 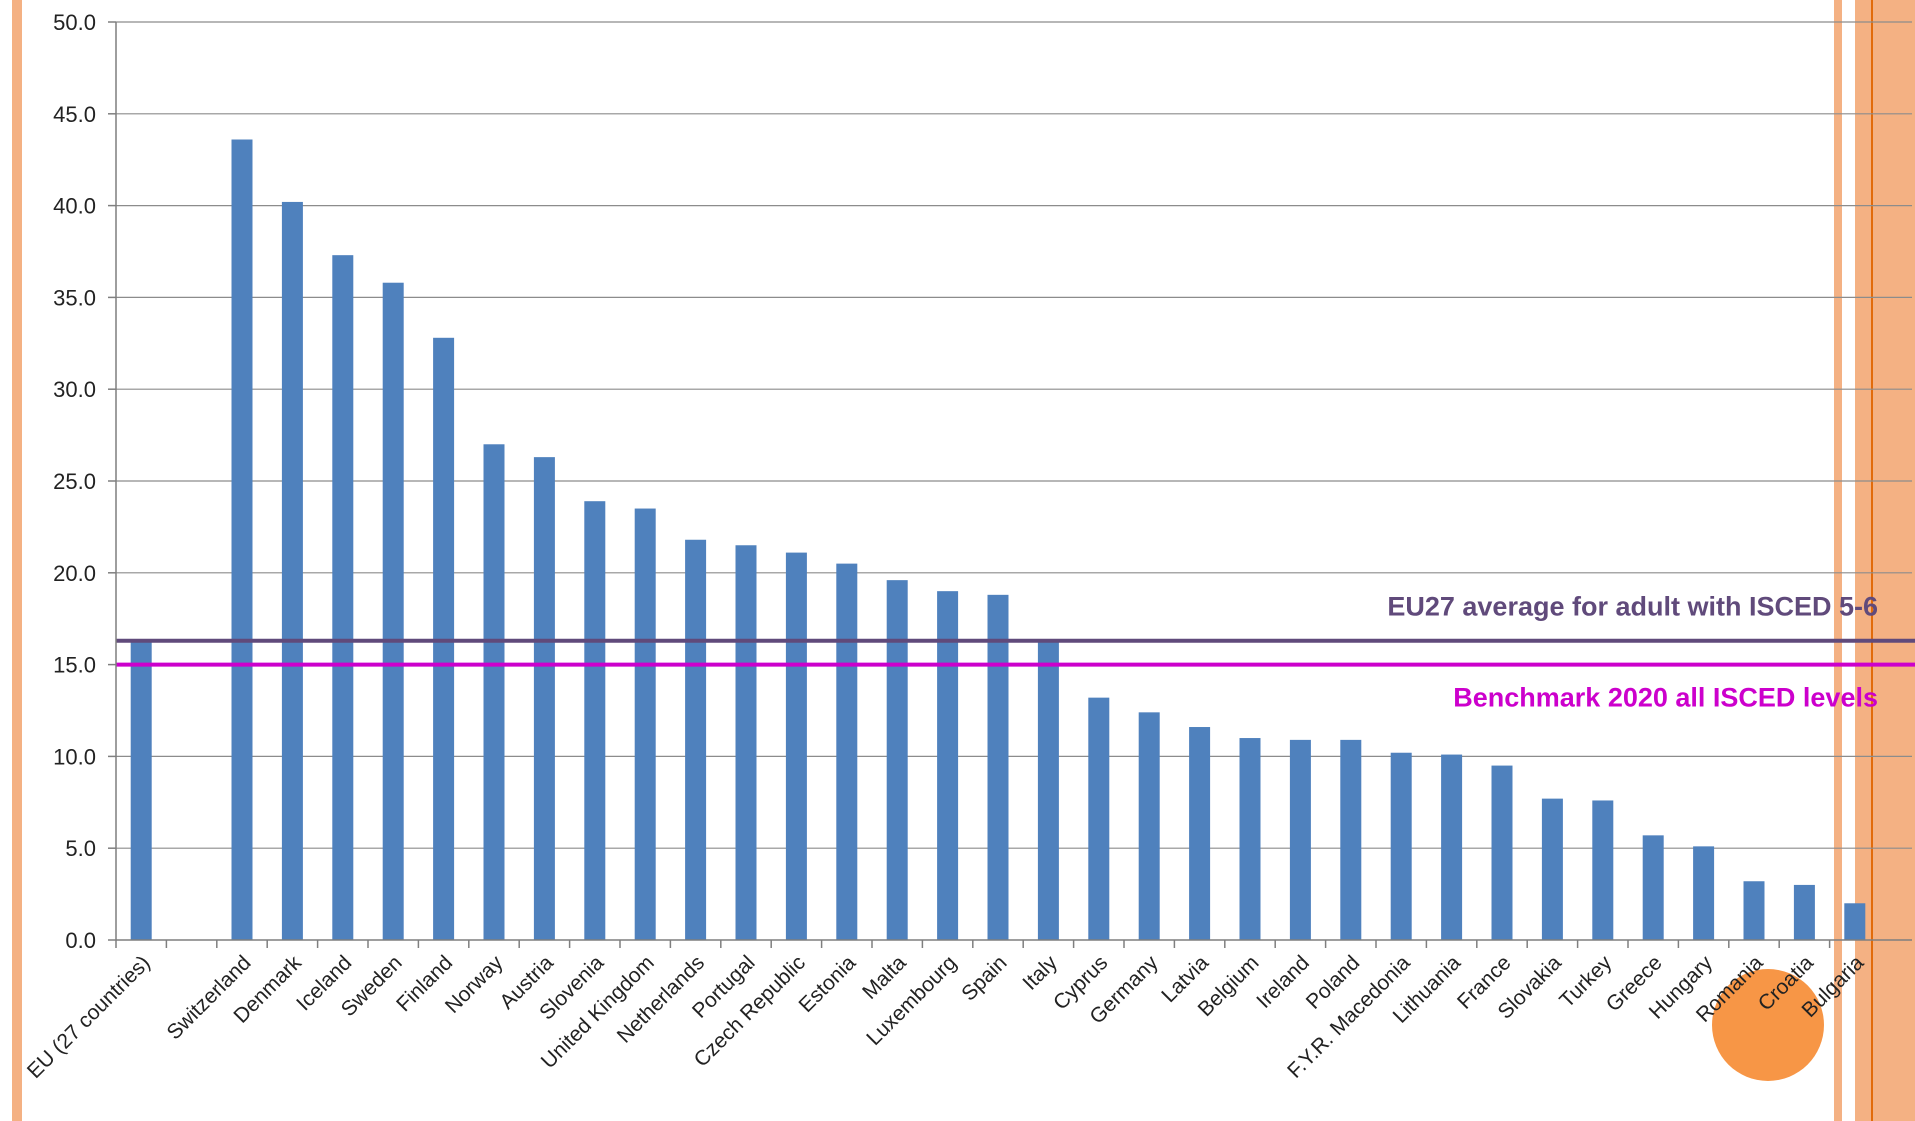 I want to click on category-label: Switzerland, so click(x=209, y=997).